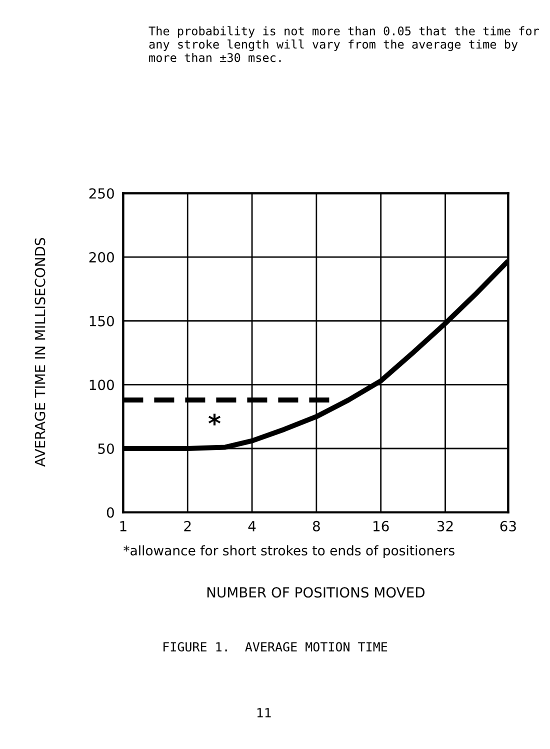 This screenshot has height=749, width=550. Describe the element at coordinates (123, 526) in the screenshot. I see `x-tick-label: 1` at that location.